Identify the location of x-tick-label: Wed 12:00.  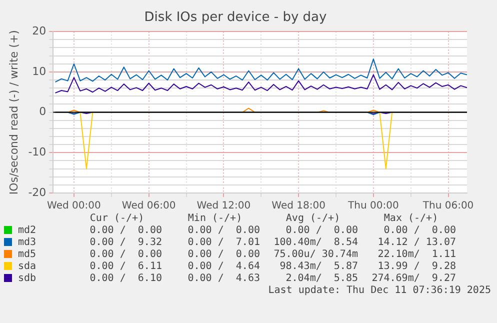
(223, 206).